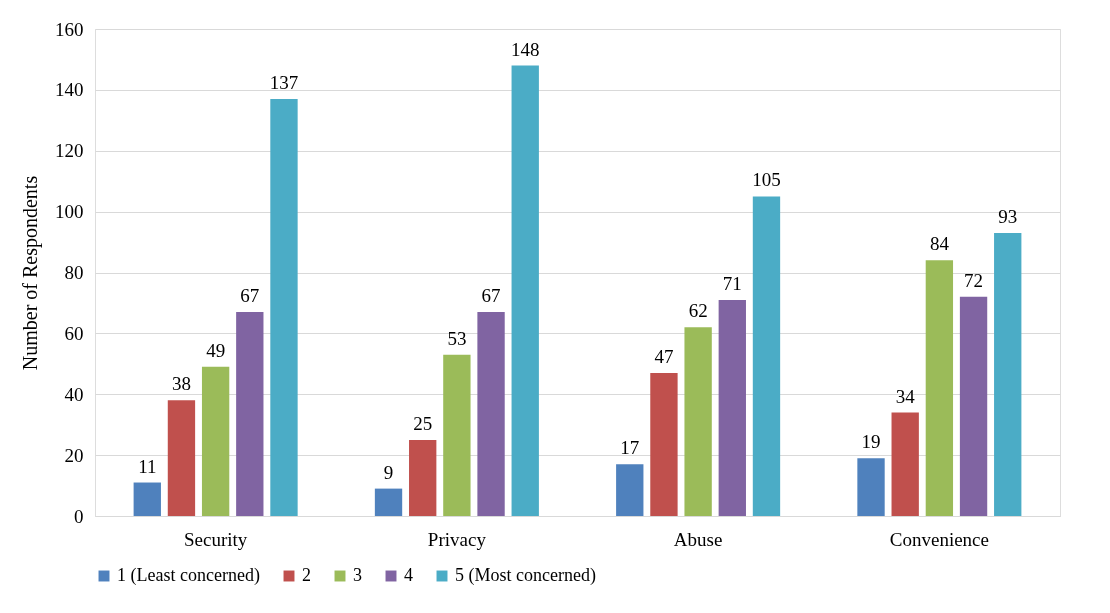  I want to click on y-tick-label: 140, so click(69, 90).